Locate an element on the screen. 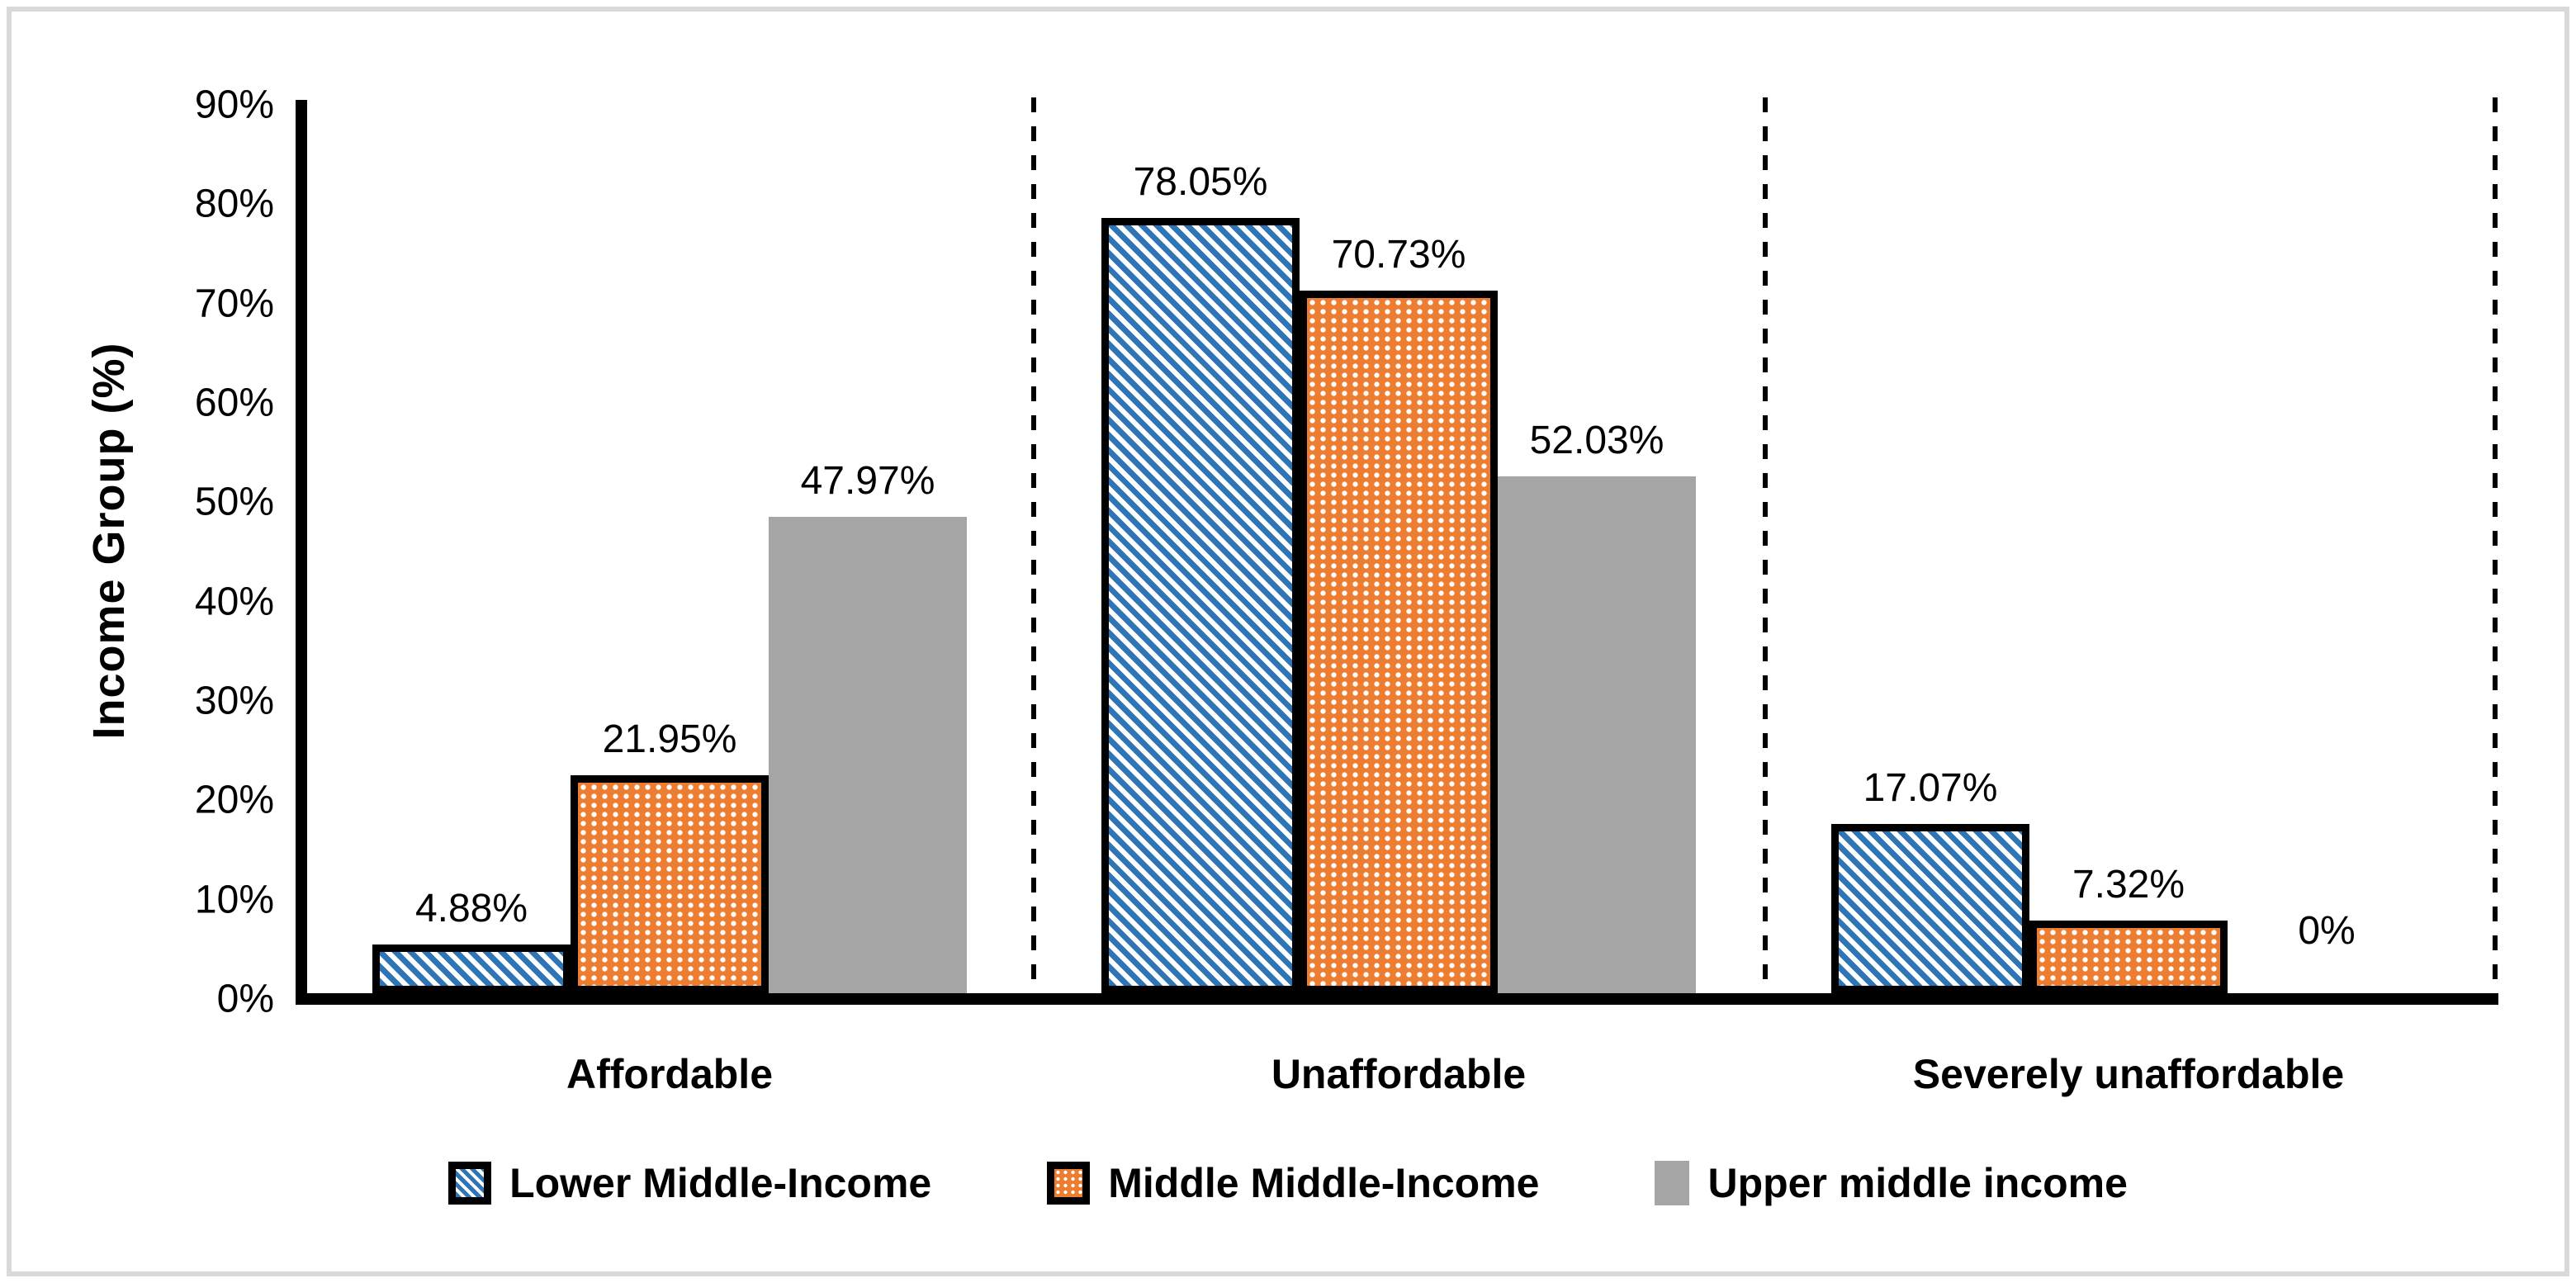  legend-item-middle-middle-income: Middle Middle-Income is located at coordinates (1293, 1183).